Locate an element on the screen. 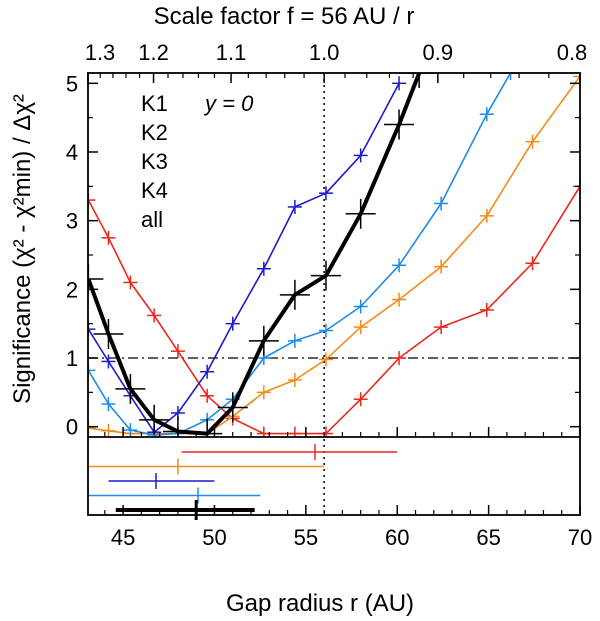 The width and height of the screenshot is (600, 621). x-tick-label: 45 is located at coordinates (123, 537).